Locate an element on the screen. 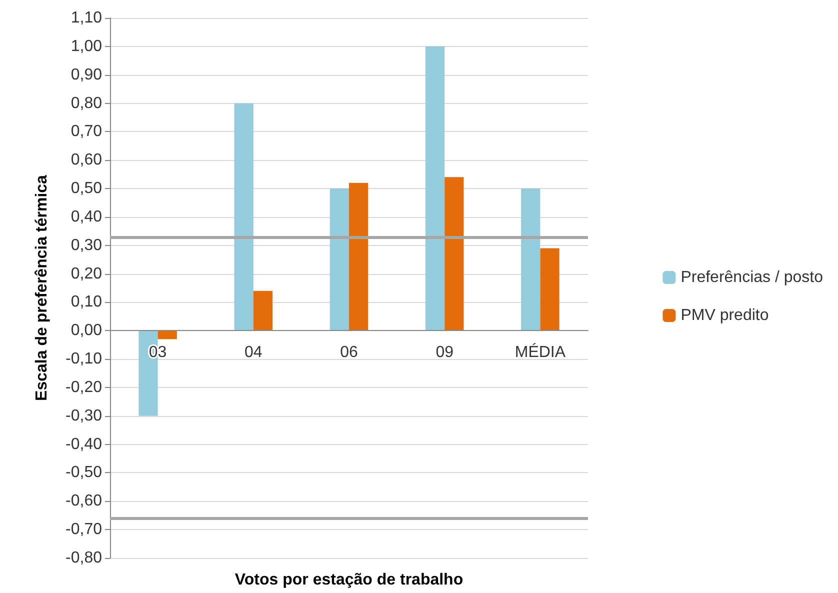  x-tick-label: 03 is located at coordinates (157, 353).